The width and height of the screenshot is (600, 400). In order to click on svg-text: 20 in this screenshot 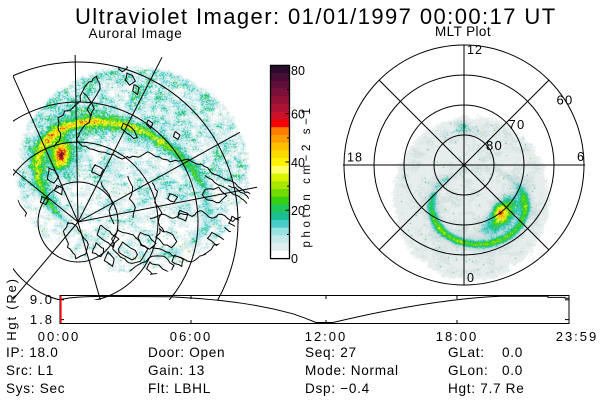, I will do `click(298, 211)`.